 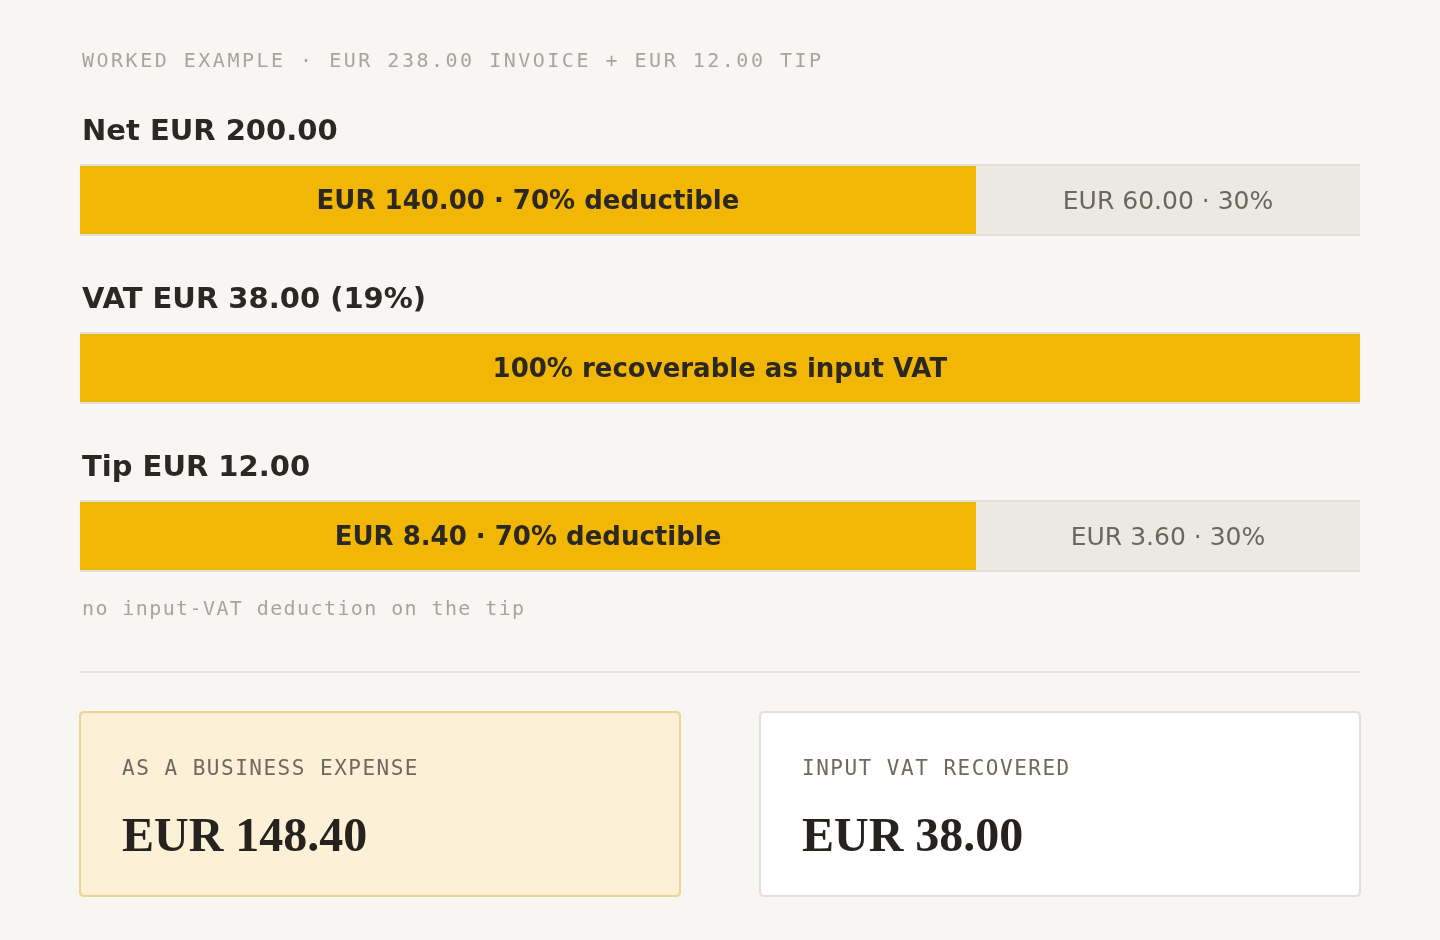 I want to click on data-label: EUR 60.00 · 30%, so click(x=1168, y=200).